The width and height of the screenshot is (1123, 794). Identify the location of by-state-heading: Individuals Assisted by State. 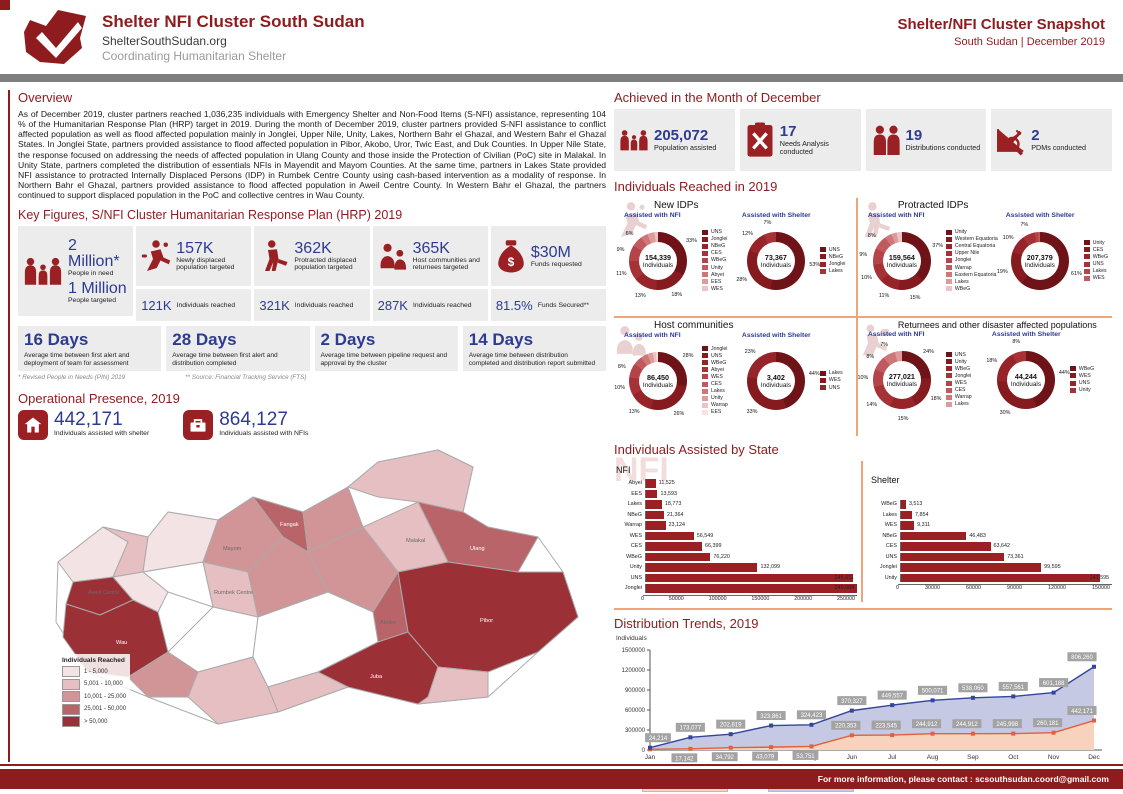
(696, 449).